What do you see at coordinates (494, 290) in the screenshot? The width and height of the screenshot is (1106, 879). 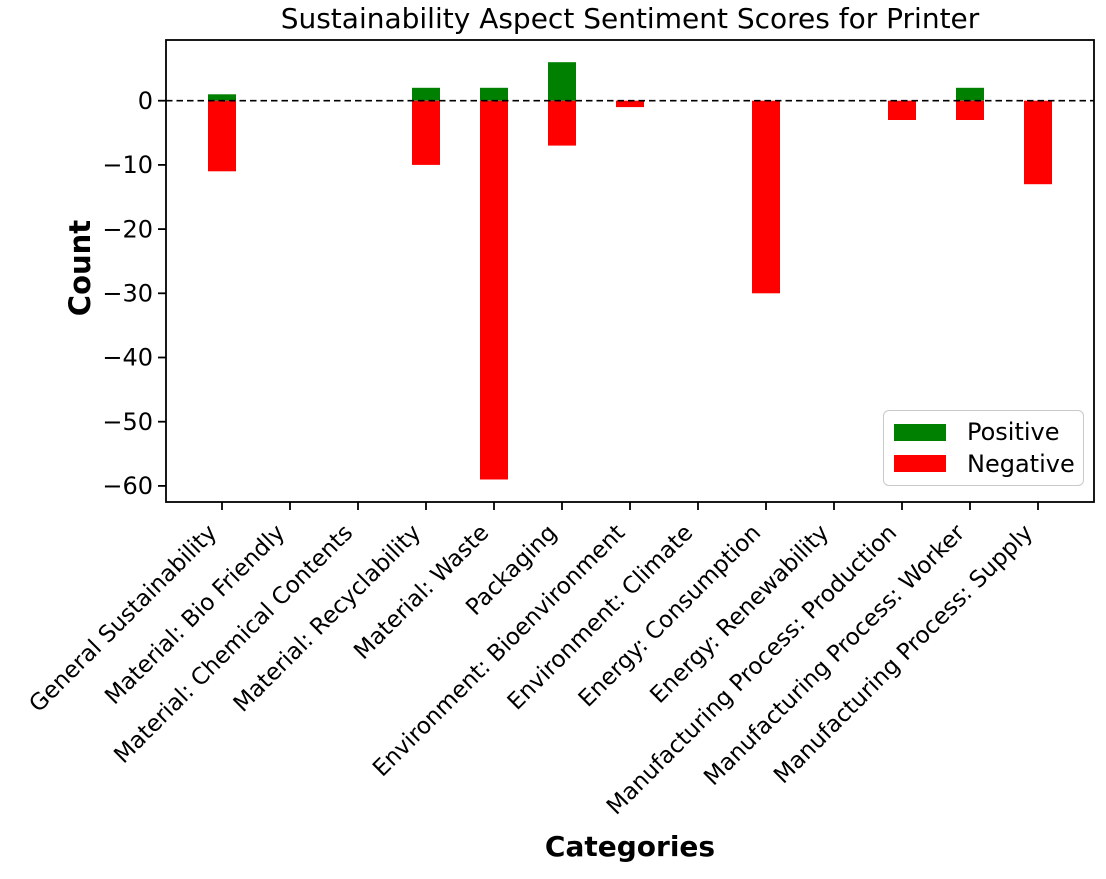 I see `bar-negative-material-waste` at bounding box center [494, 290].